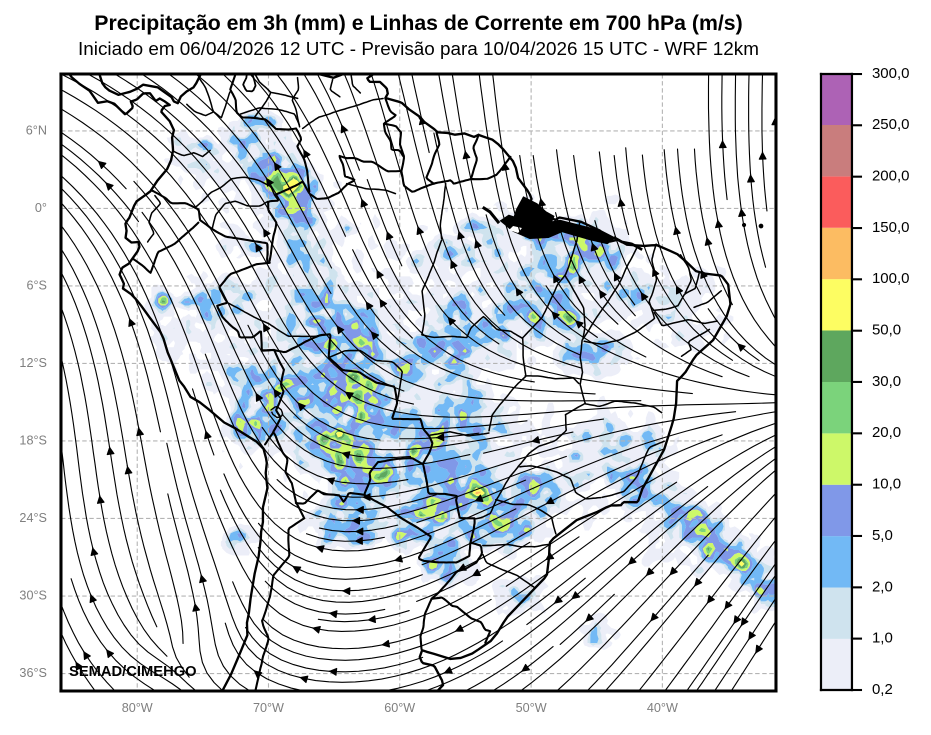 This screenshot has height=735, width=931. What do you see at coordinates (886, 330) in the screenshot?
I see `svg-text: 50,0` at bounding box center [886, 330].